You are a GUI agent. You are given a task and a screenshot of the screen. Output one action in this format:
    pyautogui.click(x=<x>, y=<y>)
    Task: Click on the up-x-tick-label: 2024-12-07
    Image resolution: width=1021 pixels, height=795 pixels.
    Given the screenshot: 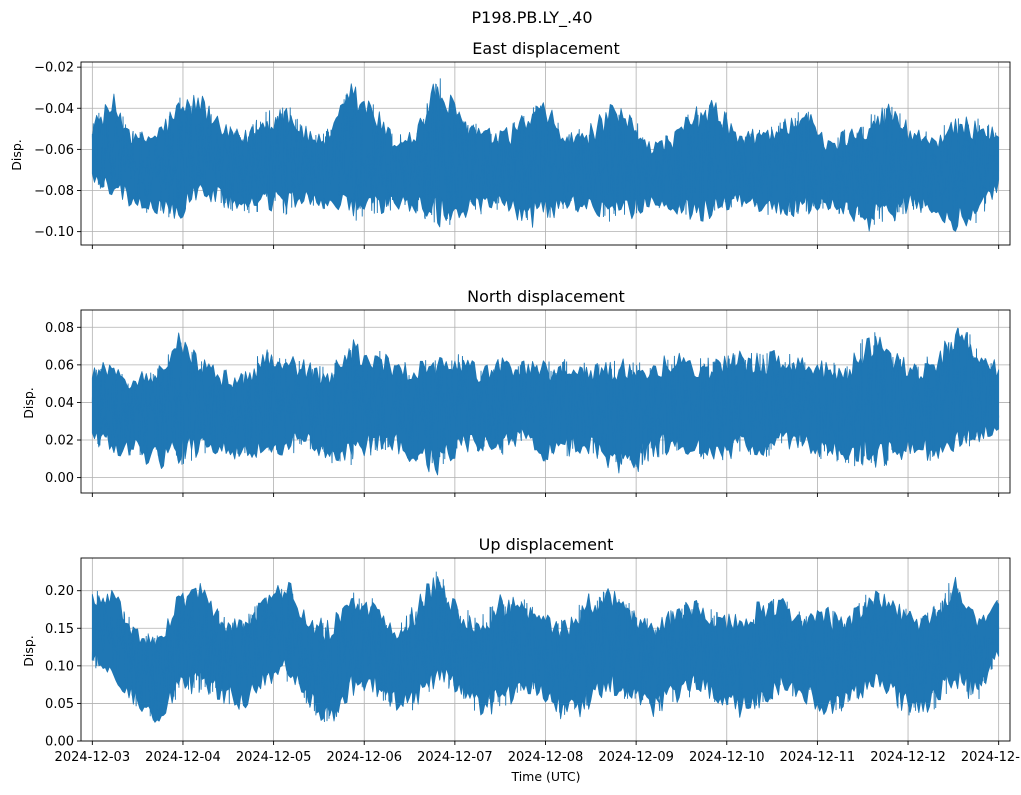 What is the action you would take?
    pyautogui.click(x=455, y=757)
    